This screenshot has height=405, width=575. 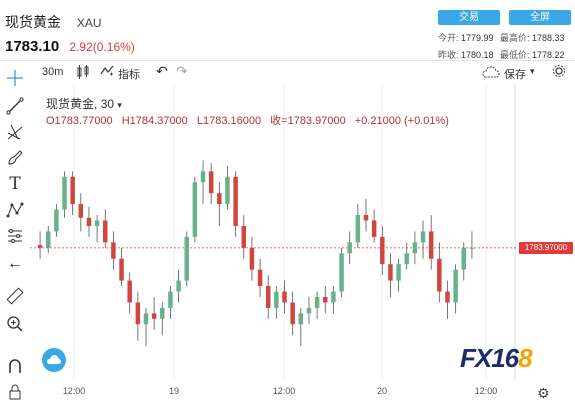 I want to click on indicators-button: 指标, so click(x=129, y=75).